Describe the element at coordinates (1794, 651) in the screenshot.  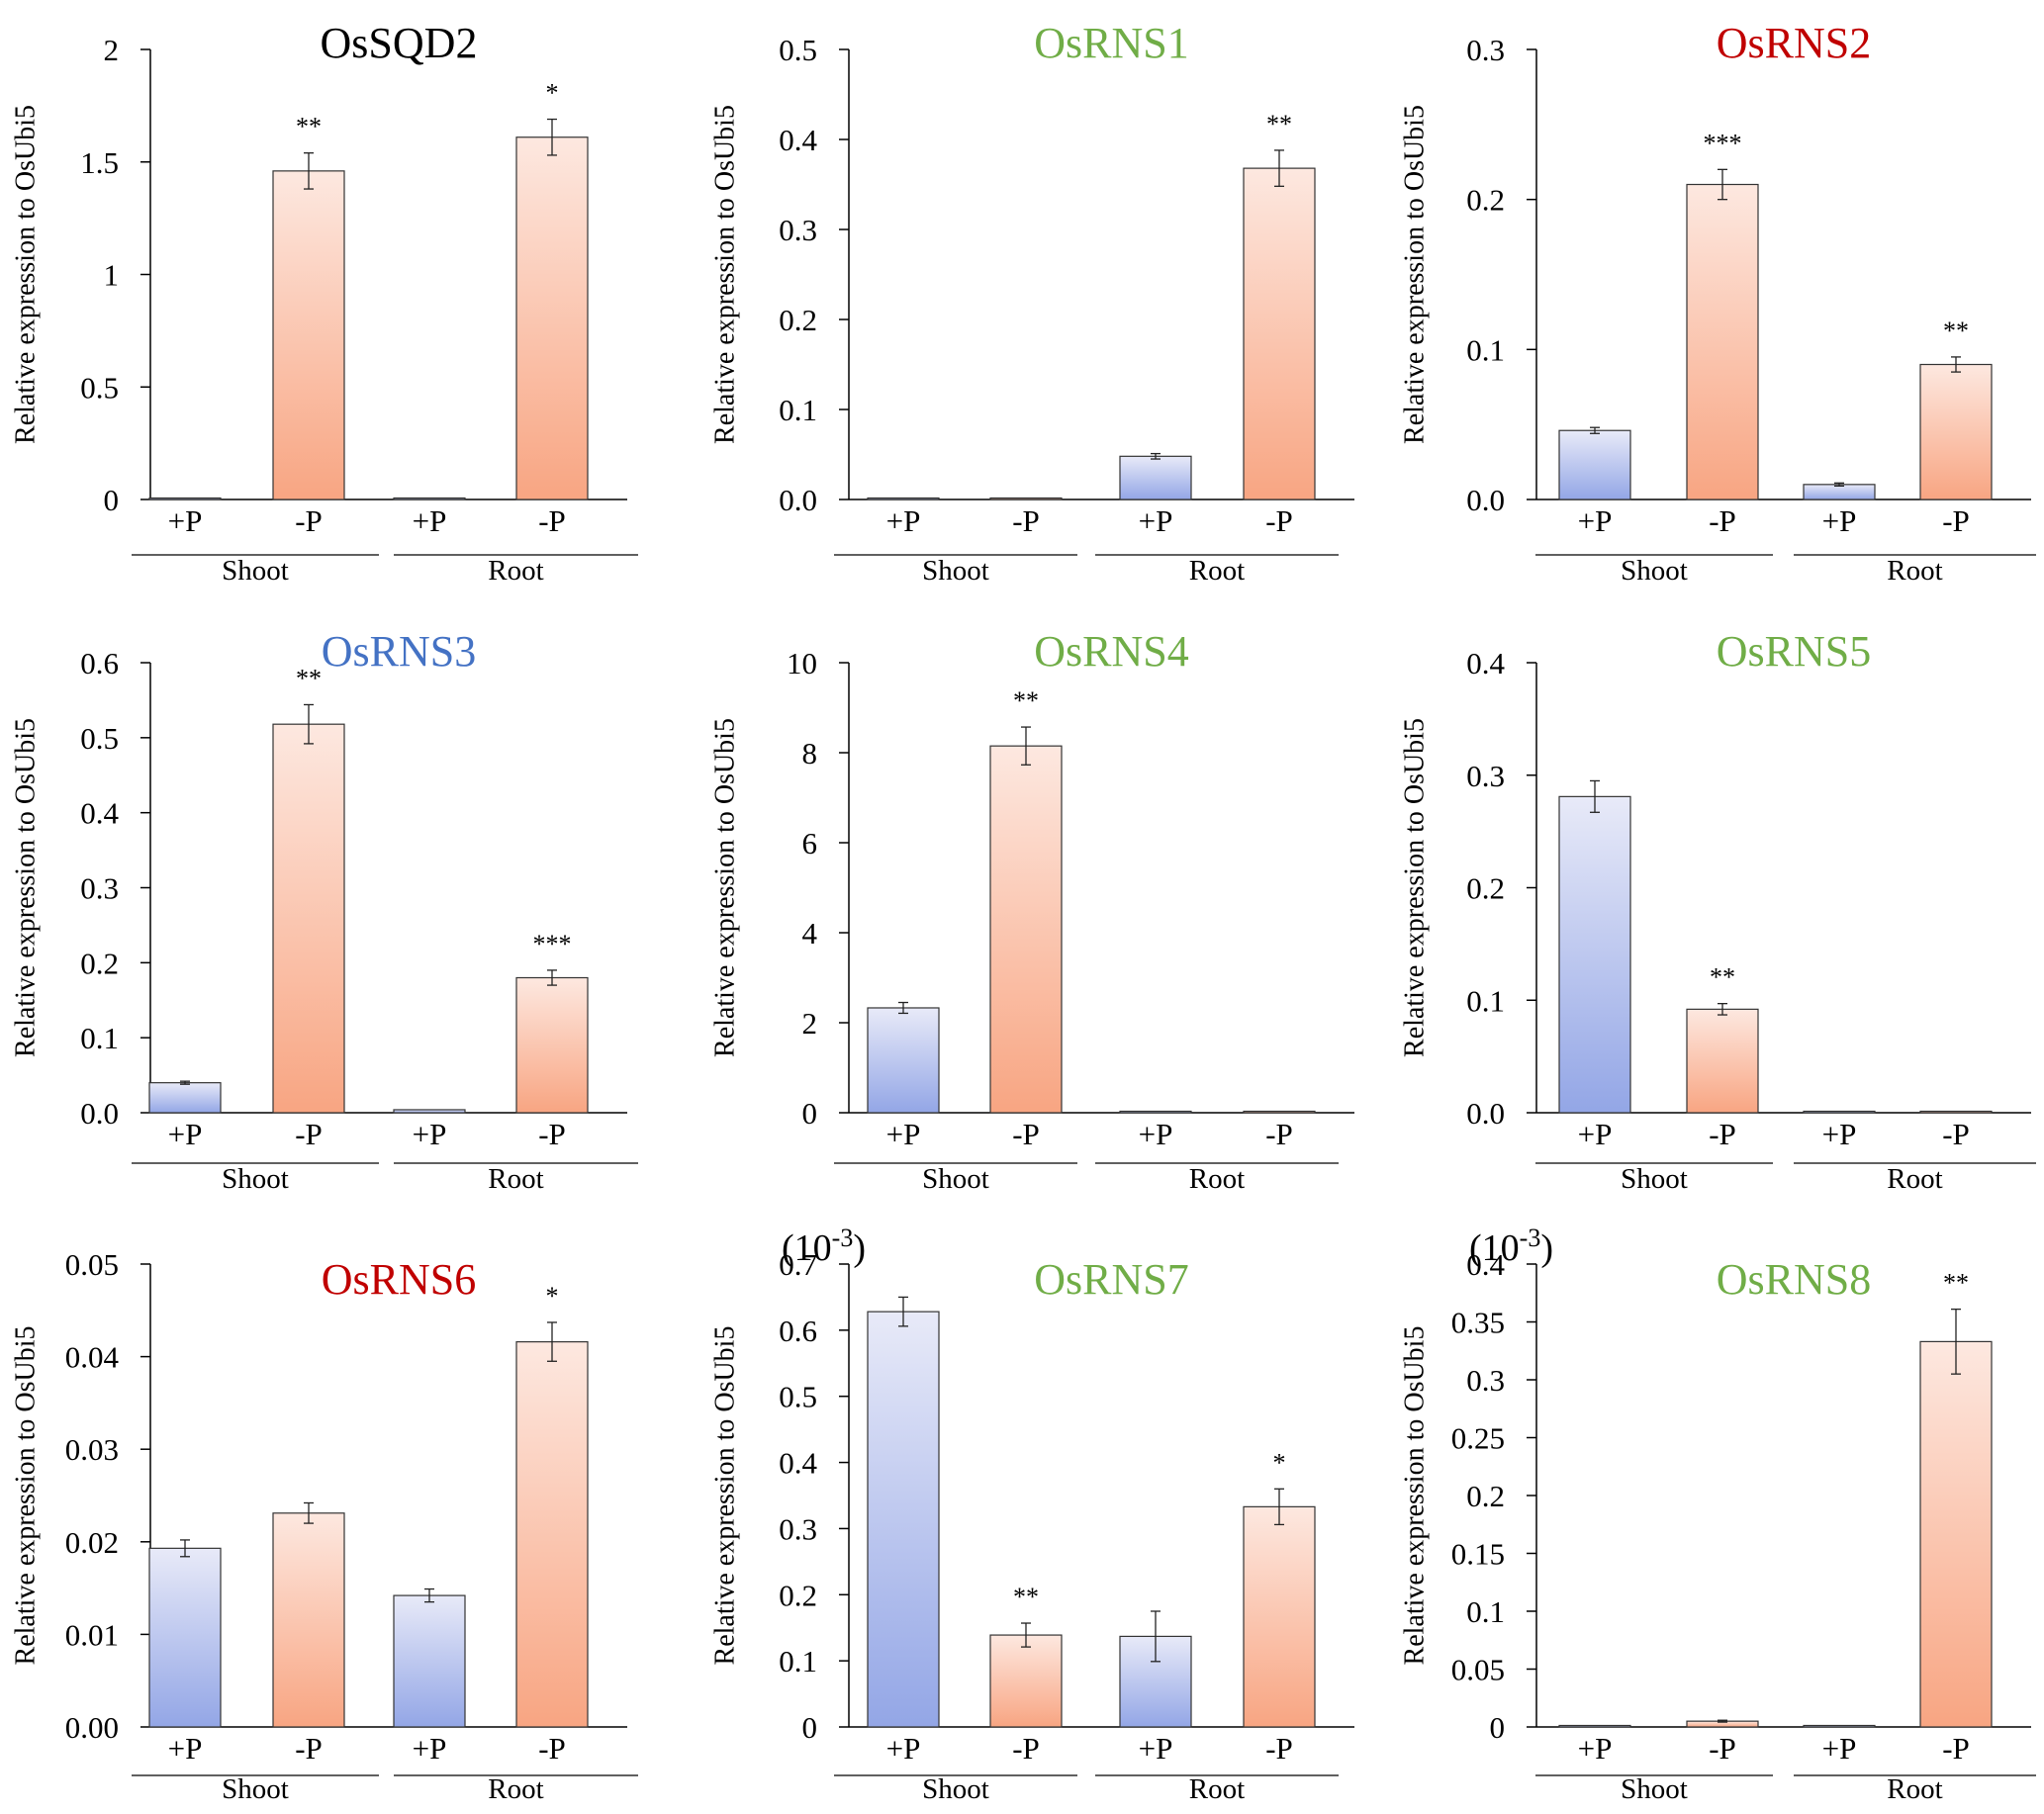
I see `chart-title: OsRNS5` at that location.